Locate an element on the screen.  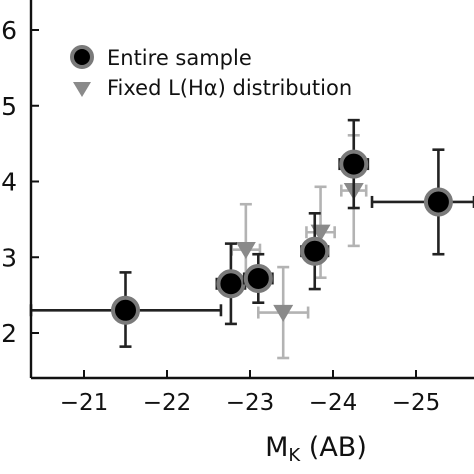
x-tick-label: −25 is located at coordinates (416, 403).